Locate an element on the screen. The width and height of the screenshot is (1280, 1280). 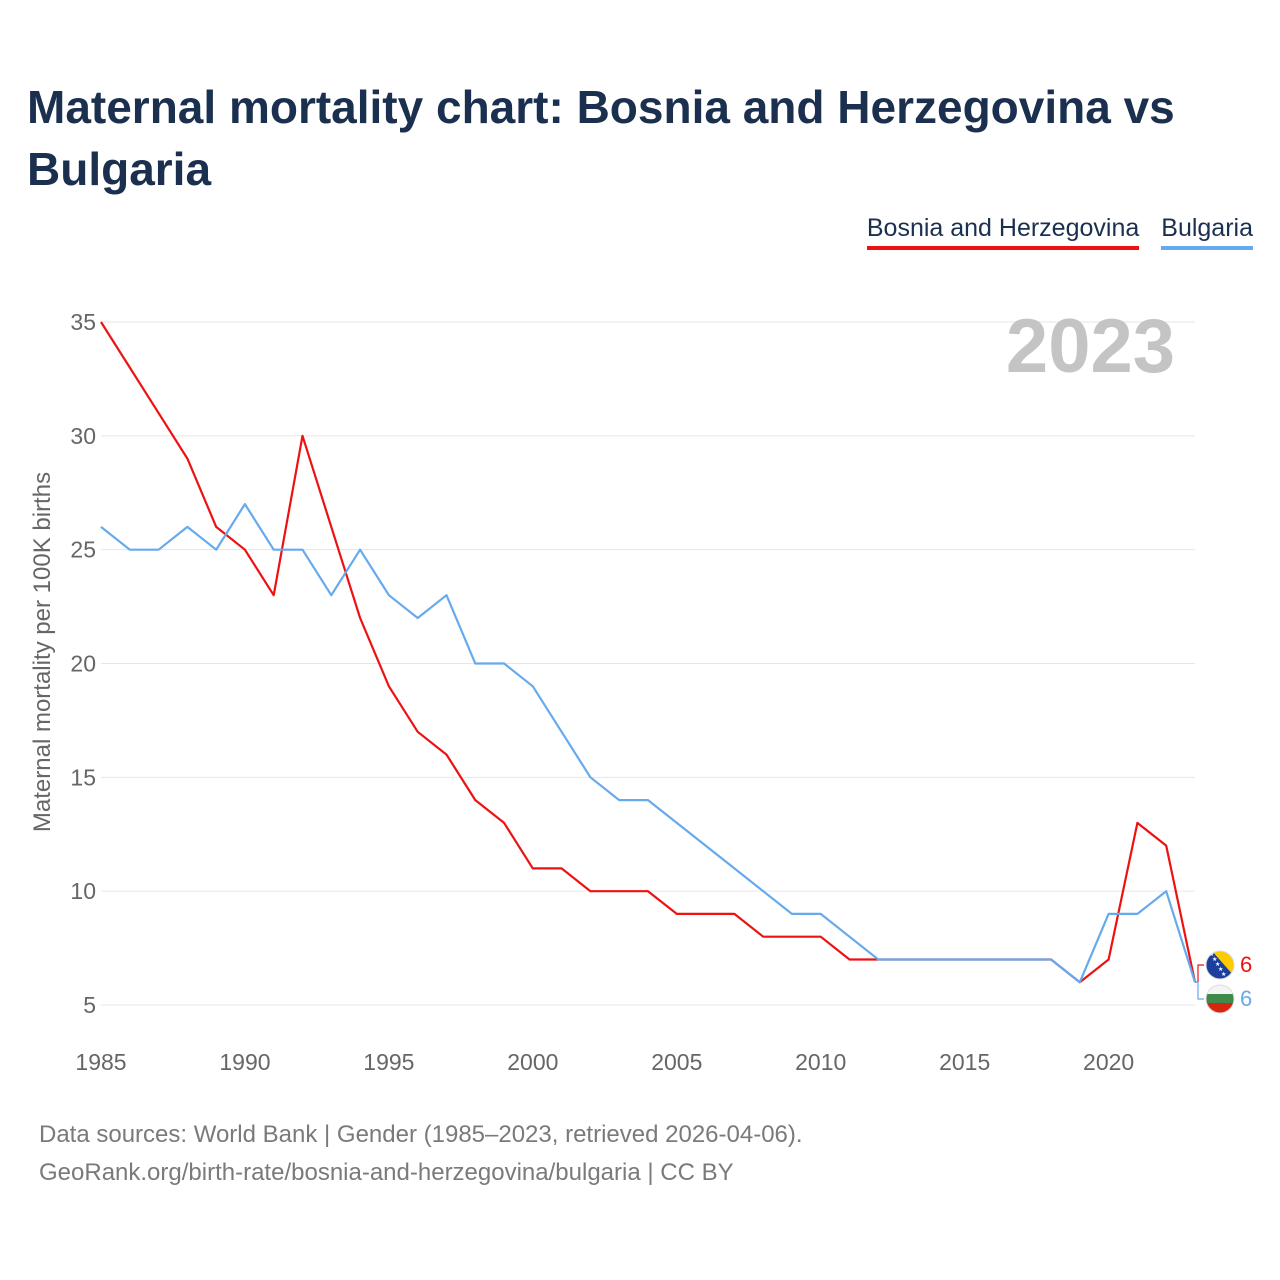
end-connector-bosnia is located at coordinates (1199, 973).